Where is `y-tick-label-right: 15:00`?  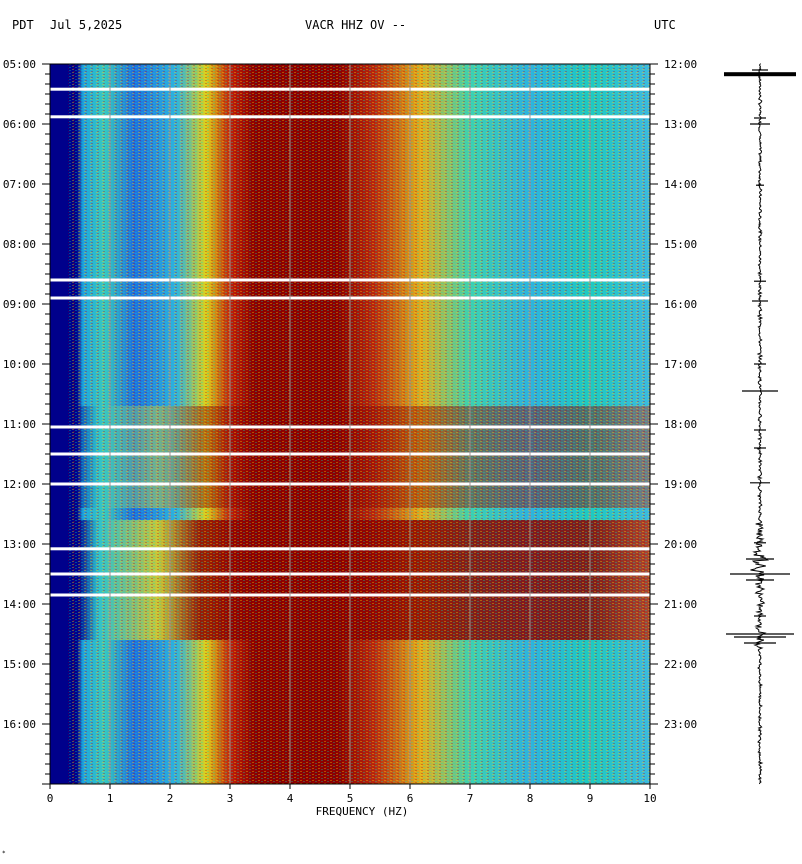
y-tick-label-right: 15:00 is located at coordinates (680, 244).